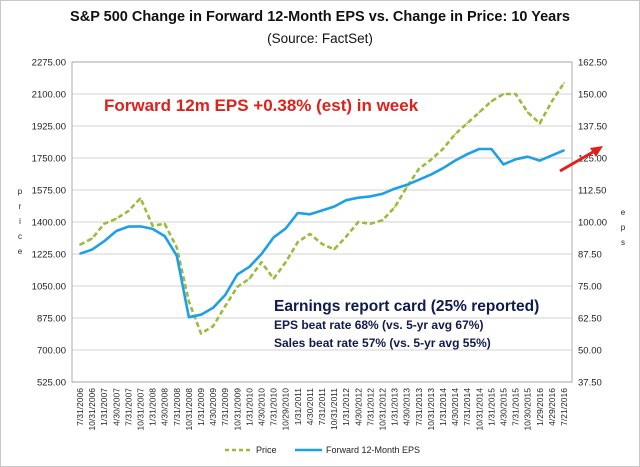  Describe the element at coordinates (540, 407) in the screenshot. I see `x-tick-label: 1/29/2016` at that location.